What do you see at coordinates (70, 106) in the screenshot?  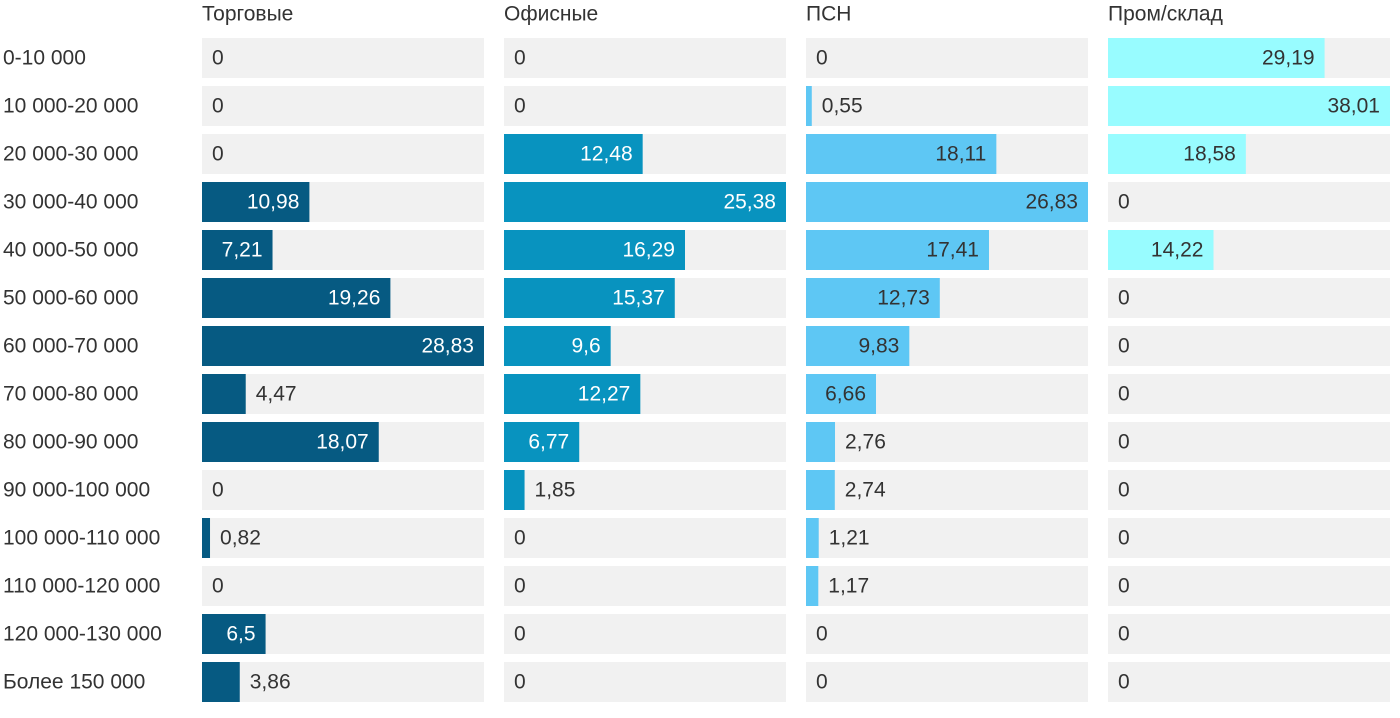 I see `category-label: 10 000-20 000` at bounding box center [70, 106].